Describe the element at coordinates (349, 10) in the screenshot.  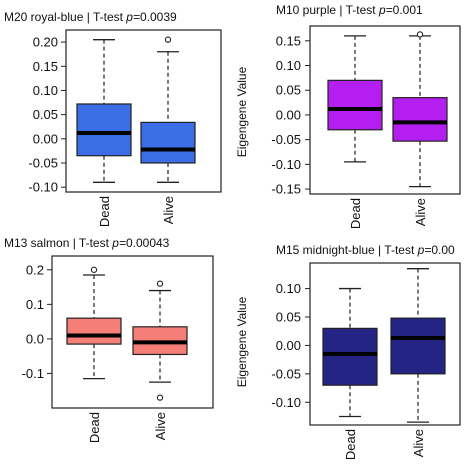
I see `panel-title: M10 purple | T-test p=0.001` at that location.